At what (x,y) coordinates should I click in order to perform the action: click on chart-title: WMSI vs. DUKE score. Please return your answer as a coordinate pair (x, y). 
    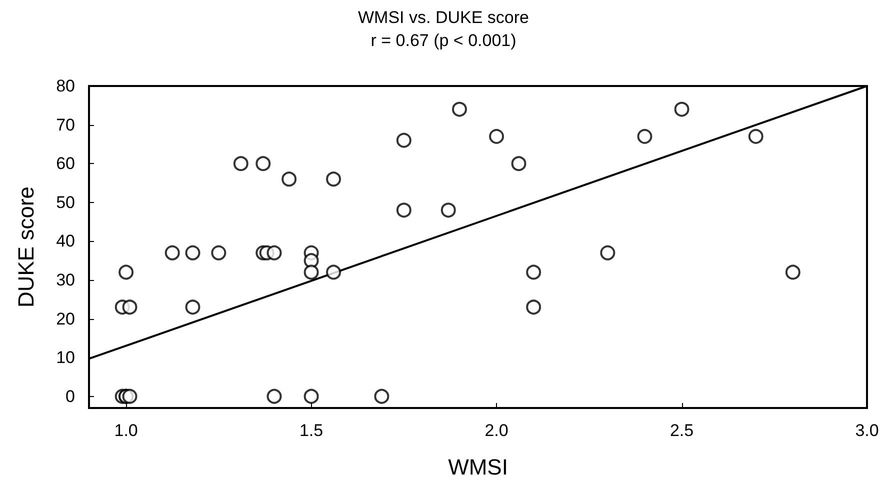
    Looking at the image, I should click on (443, 17).